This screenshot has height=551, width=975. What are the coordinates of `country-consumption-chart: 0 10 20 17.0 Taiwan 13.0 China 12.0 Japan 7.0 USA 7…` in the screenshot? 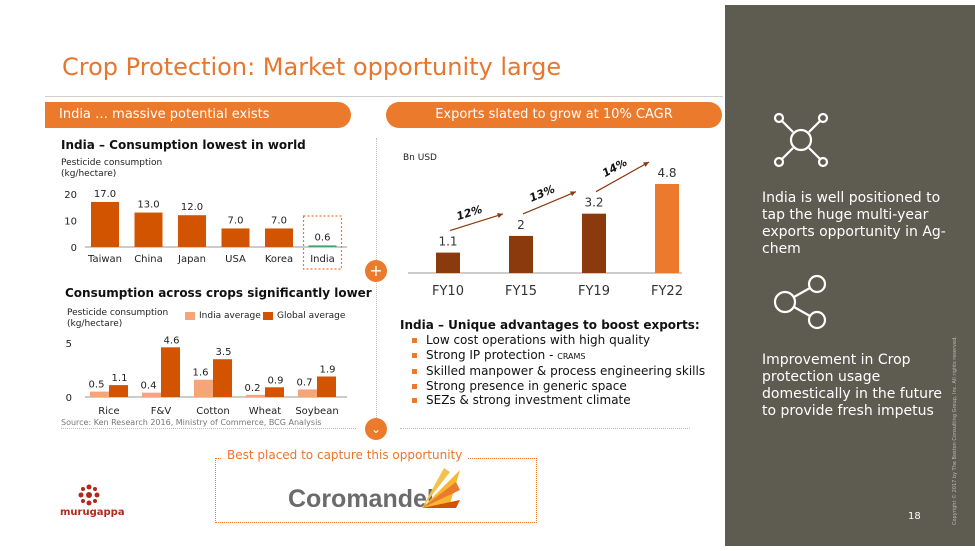 It's located at (205, 229).